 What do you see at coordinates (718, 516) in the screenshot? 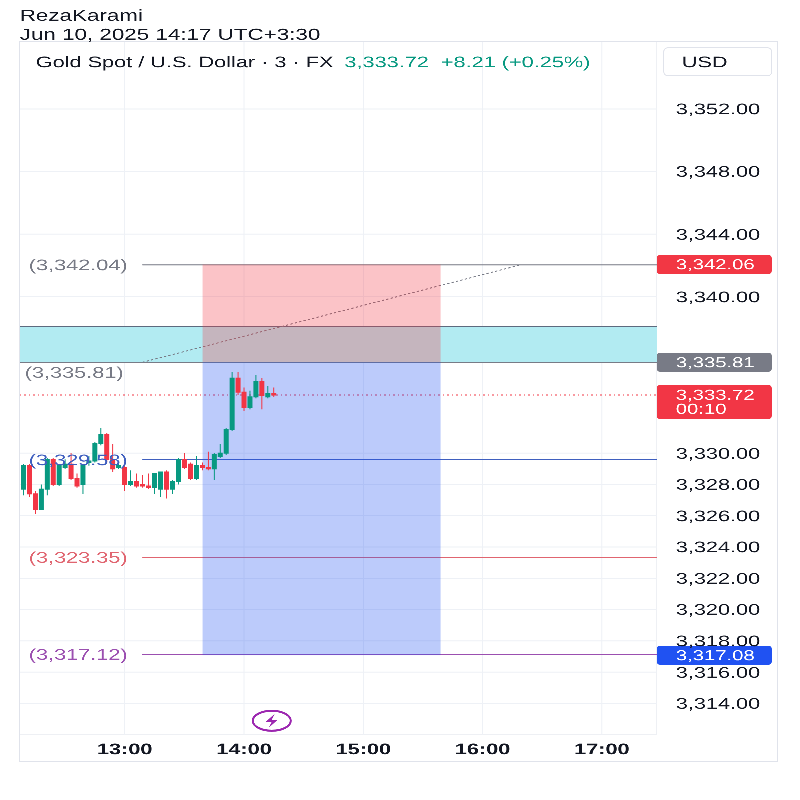
I see `y-tick-label: 3,326.00` at bounding box center [718, 516].